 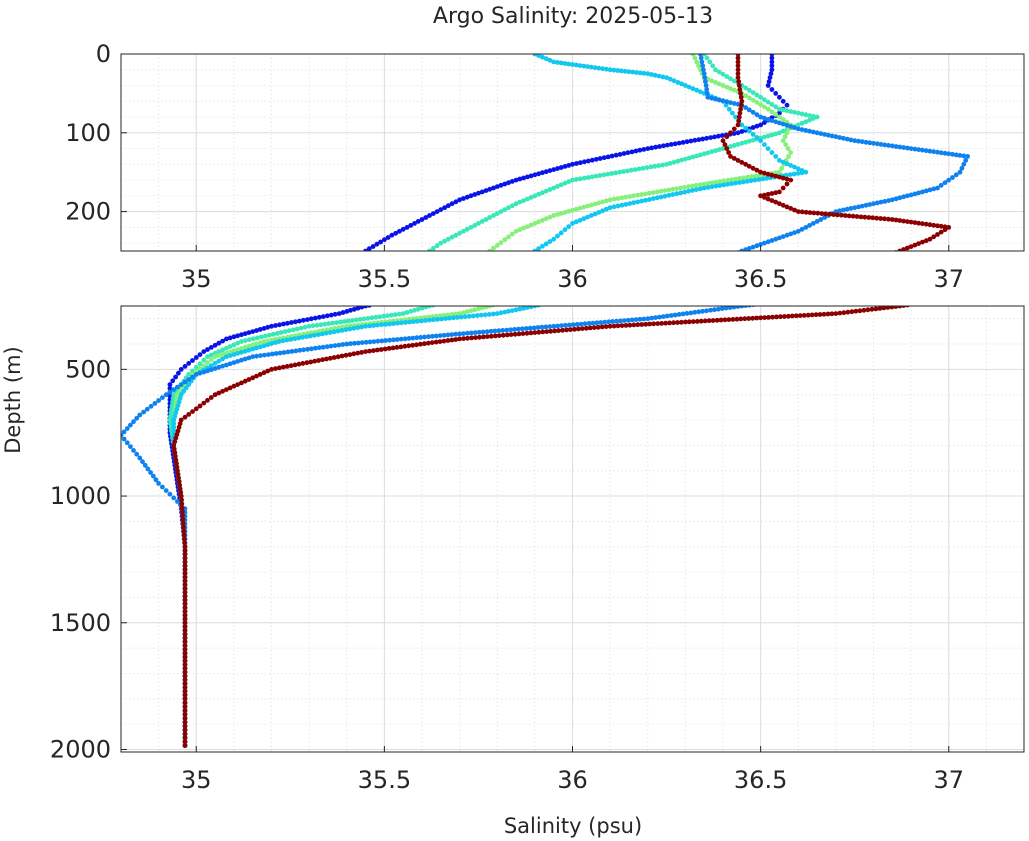 What do you see at coordinates (88, 212) in the screenshot?
I see `y-tick-label: 200` at bounding box center [88, 212].